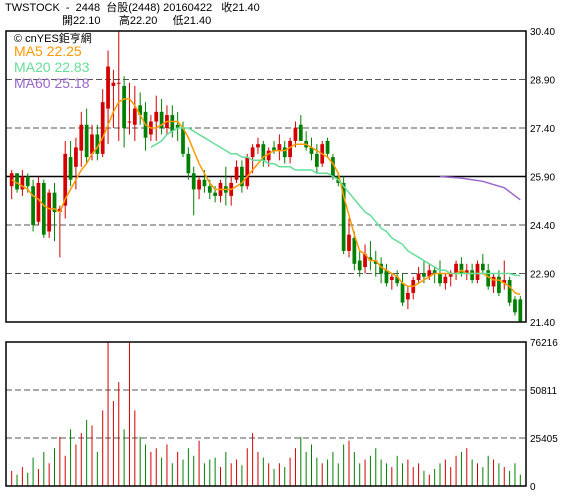 This screenshot has height=500, width=580. I want to click on price-tick-label: 22.90, so click(542, 275).